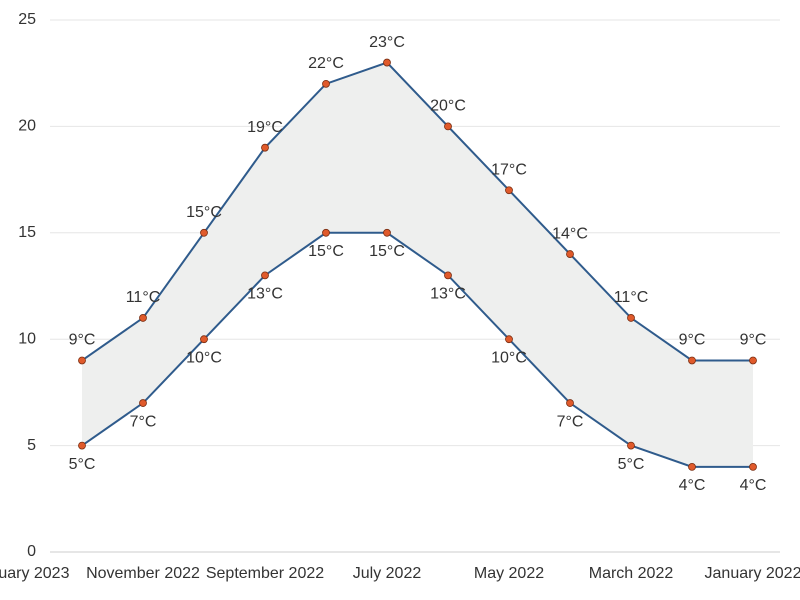 The width and height of the screenshot is (800, 600). What do you see at coordinates (143, 573) in the screenshot?
I see `x-tick-label: November 2022` at bounding box center [143, 573].